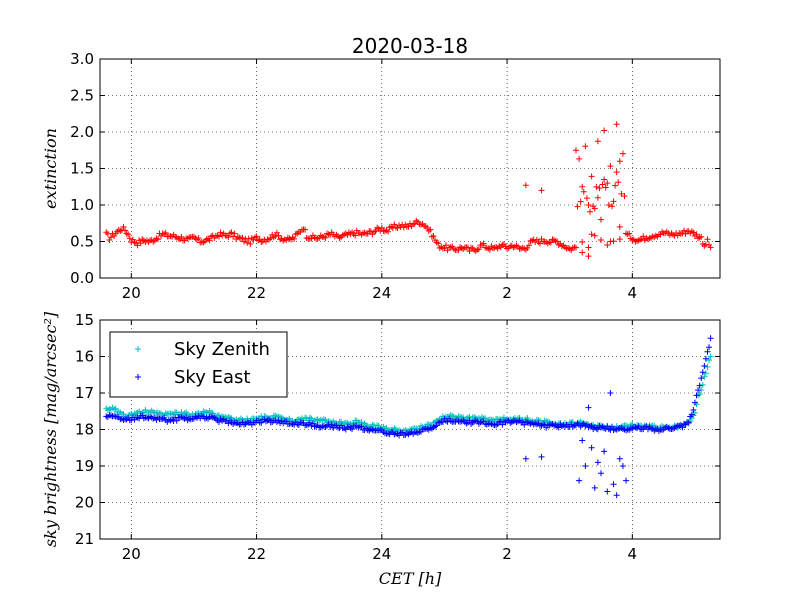 Image resolution: width=800 pixels, height=600 pixels. I want to click on y-tick-label: 17, so click(84, 393).